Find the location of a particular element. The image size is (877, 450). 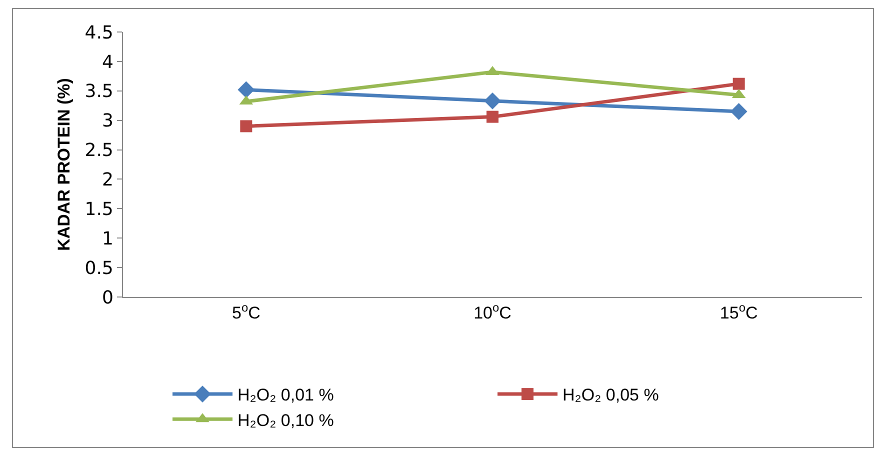

y-tick-label: 3 is located at coordinates (108, 121).